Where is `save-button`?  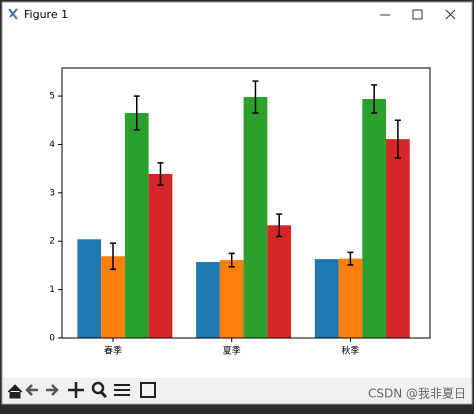
save-button is located at coordinates (148, 390).